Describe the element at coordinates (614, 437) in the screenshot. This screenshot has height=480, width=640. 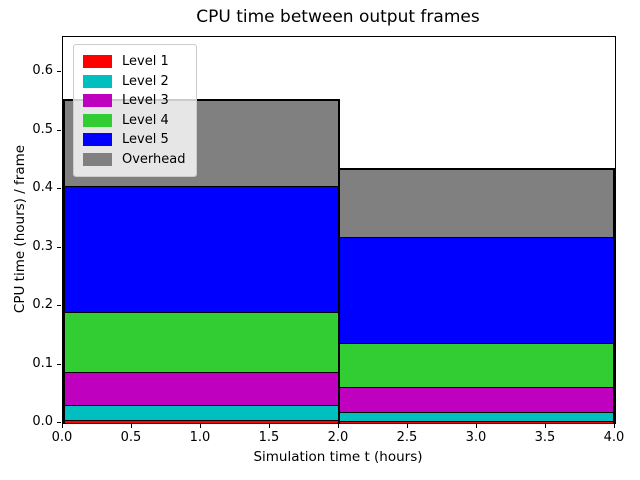
I see `x-tick-label: 4.0` at that location.